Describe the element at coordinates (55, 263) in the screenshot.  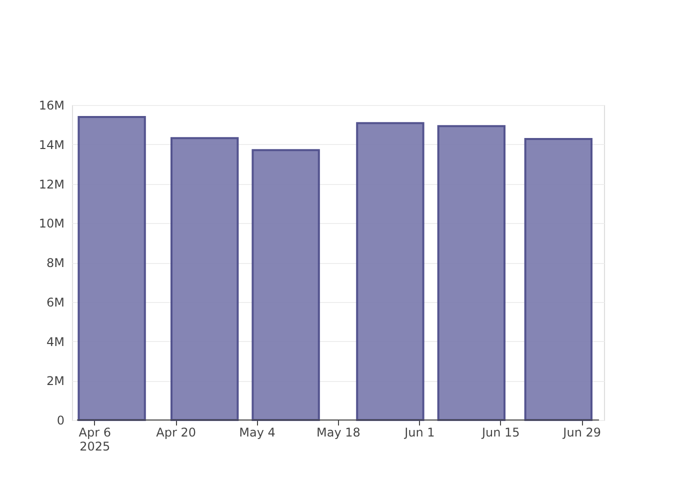
I see `y-tick-label: 8M` at that location.